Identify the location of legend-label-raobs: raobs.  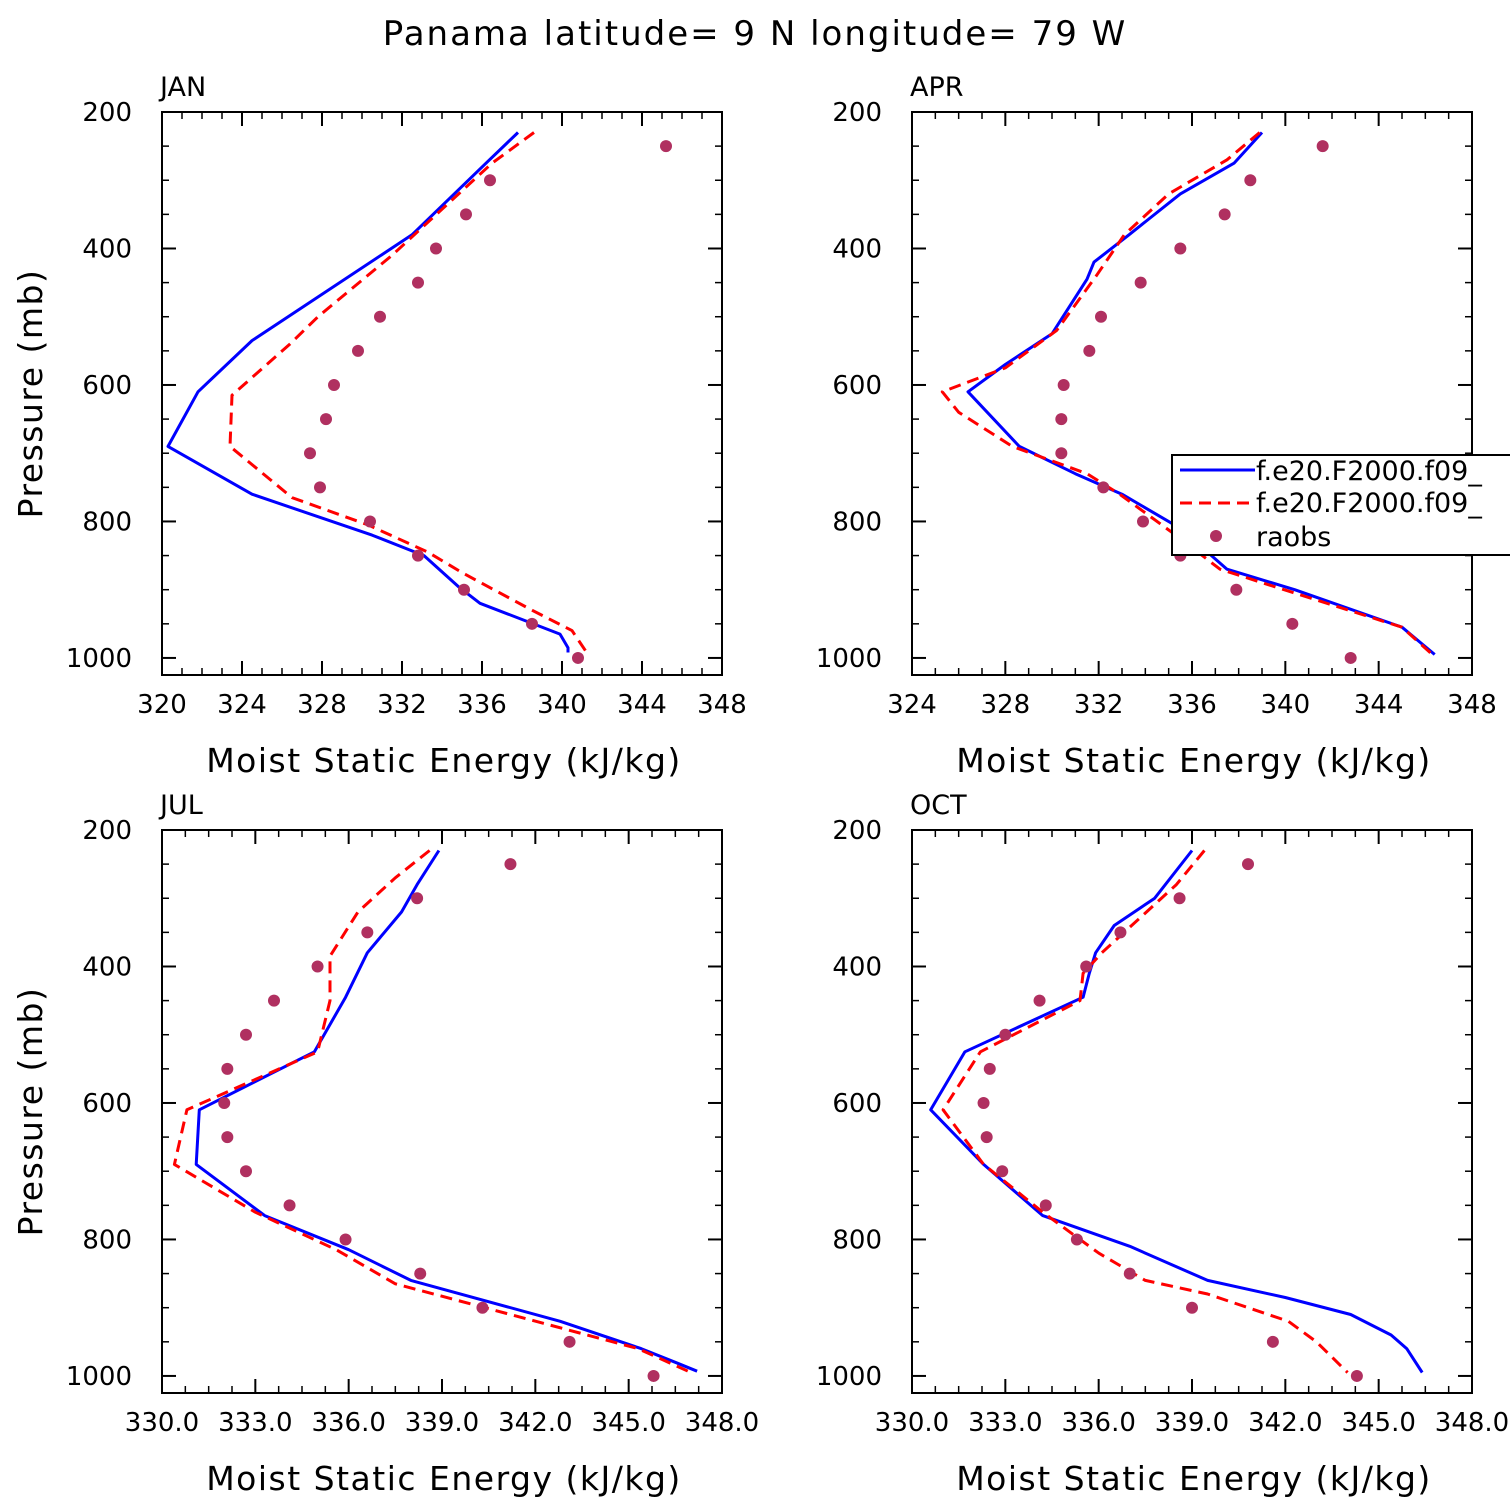
(1293, 537).